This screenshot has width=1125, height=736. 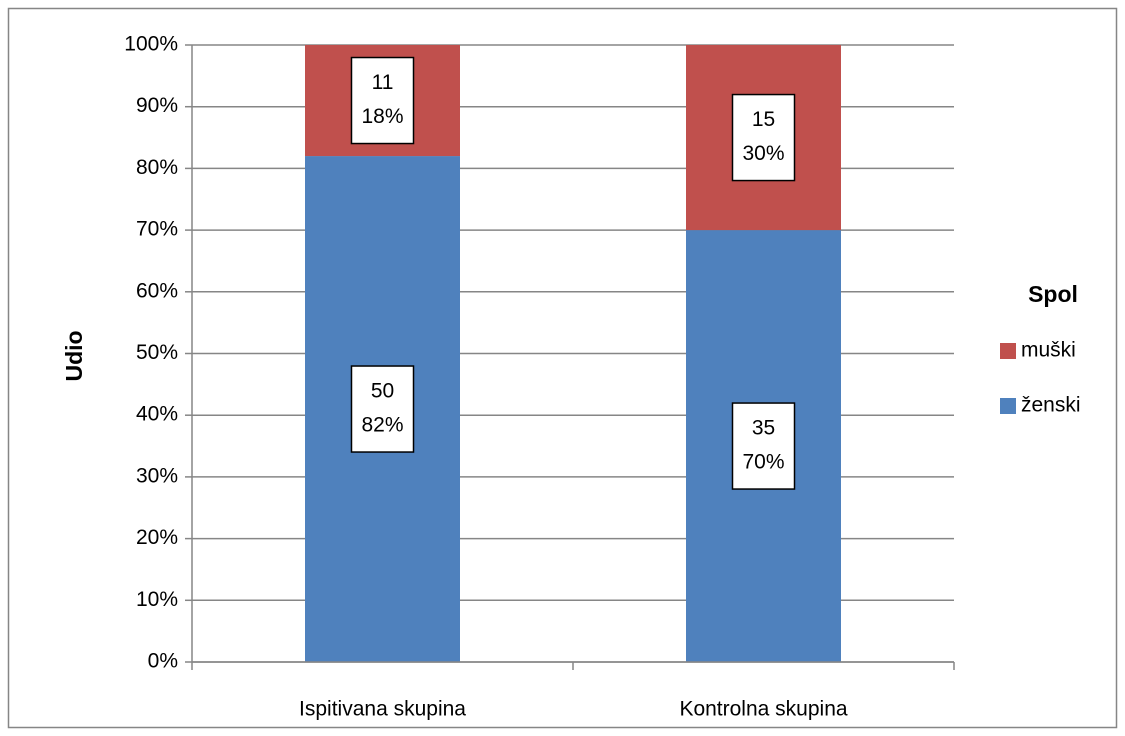 What do you see at coordinates (157, 229) in the screenshot?
I see `y-tick-label: 70%` at bounding box center [157, 229].